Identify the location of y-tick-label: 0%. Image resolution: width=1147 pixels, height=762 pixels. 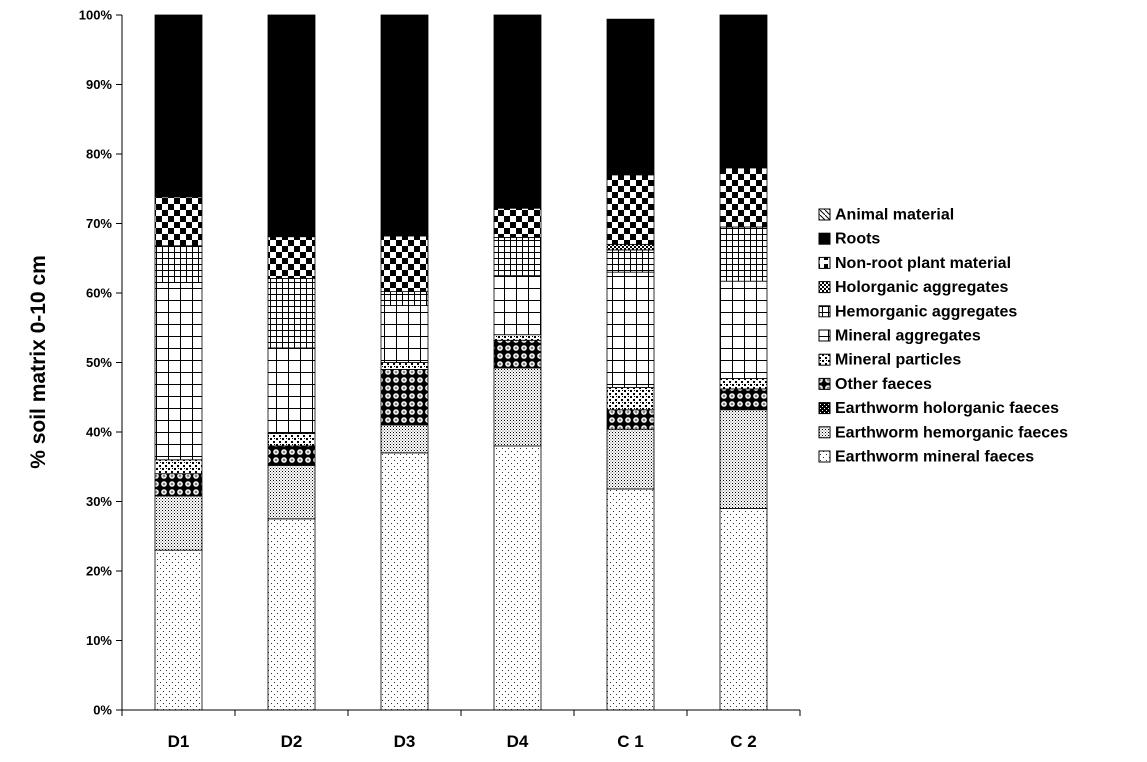
(102, 710).